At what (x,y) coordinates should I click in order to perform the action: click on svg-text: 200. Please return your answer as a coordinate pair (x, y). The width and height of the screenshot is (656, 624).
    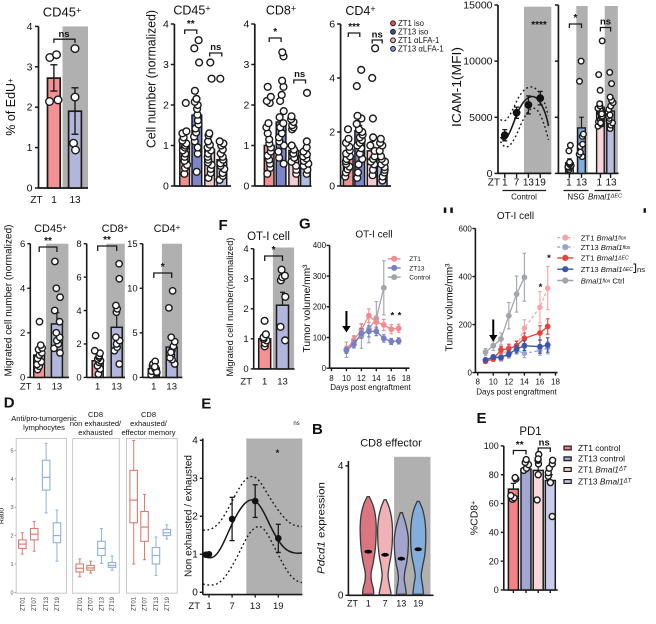
    Looking at the image, I should click on (320, 307).